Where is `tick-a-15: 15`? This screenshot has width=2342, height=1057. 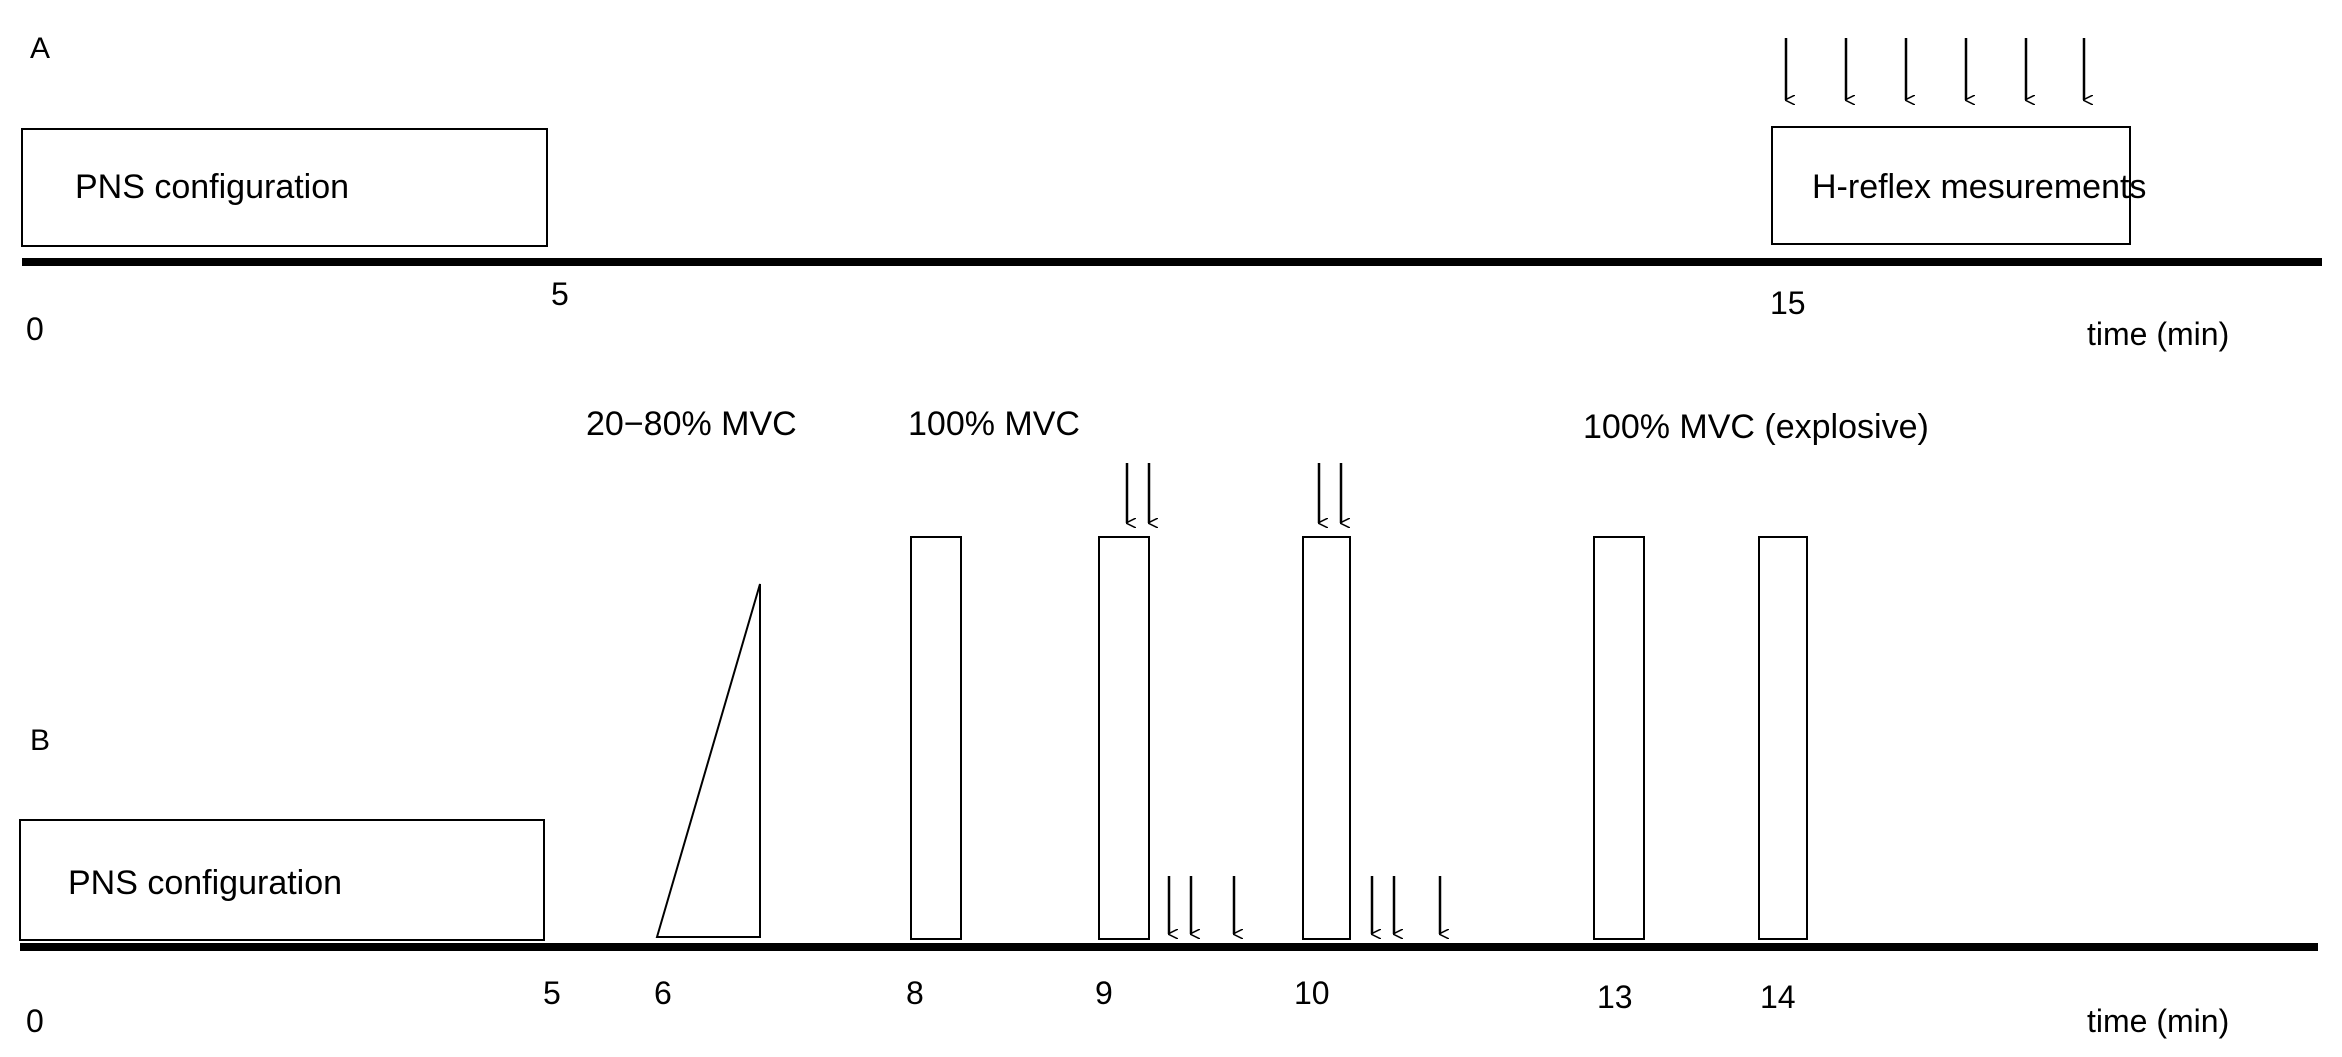
tick-a-15: 15 is located at coordinates (1788, 303).